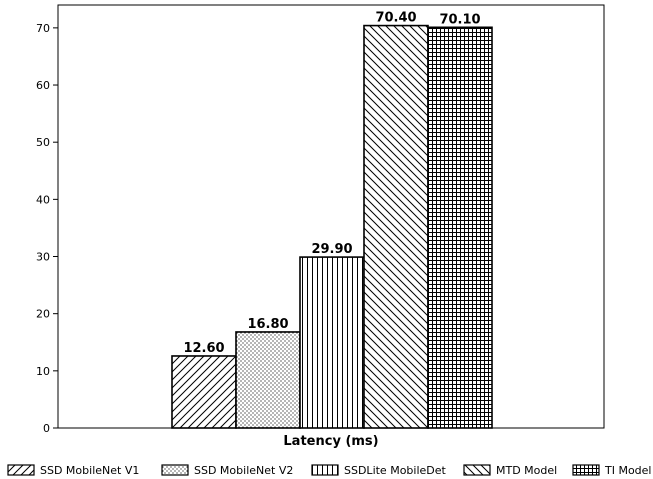 Image resolution: width=653 pixels, height=479 pixels. What do you see at coordinates (204, 392) in the screenshot?
I see `bar-ssd-mobilenet-v1` at bounding box center [204, 392].